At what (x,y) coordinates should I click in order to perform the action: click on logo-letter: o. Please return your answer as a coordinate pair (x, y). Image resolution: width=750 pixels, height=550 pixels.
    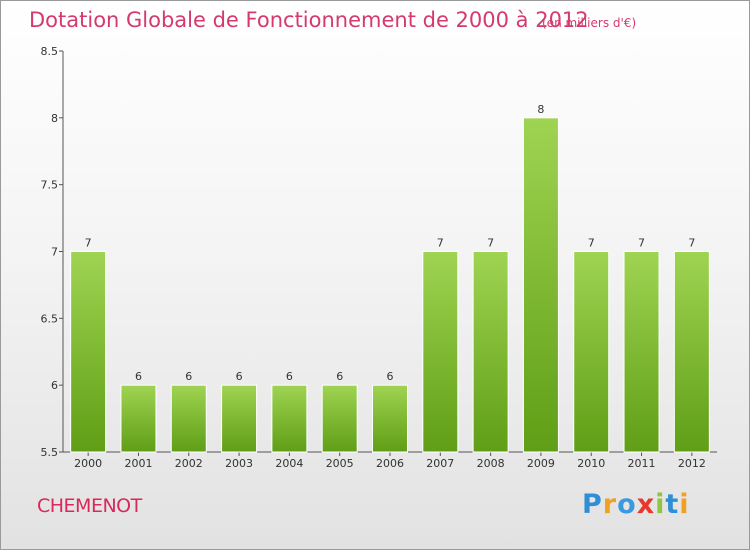
    Looking at the image, I should click on (627, 504).